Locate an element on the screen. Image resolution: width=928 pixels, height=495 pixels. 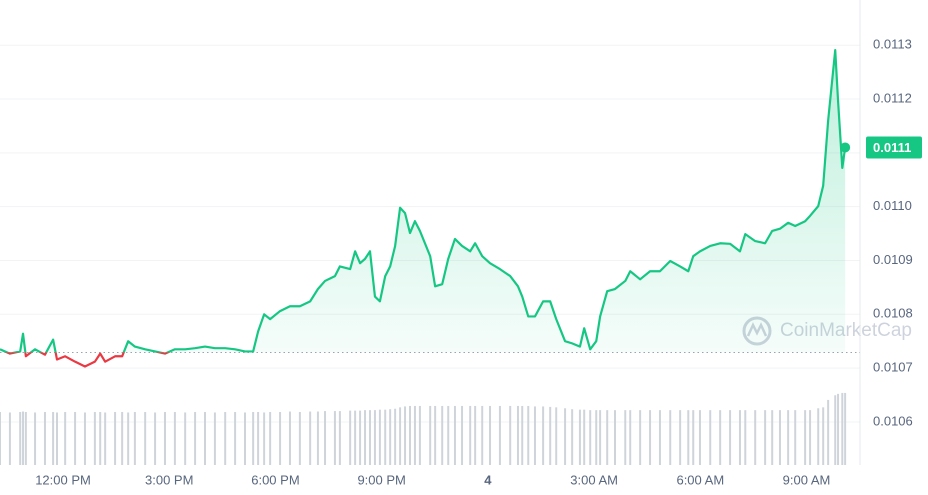
price-badge-label: 0.0111 is located at coordinates (892, 147).